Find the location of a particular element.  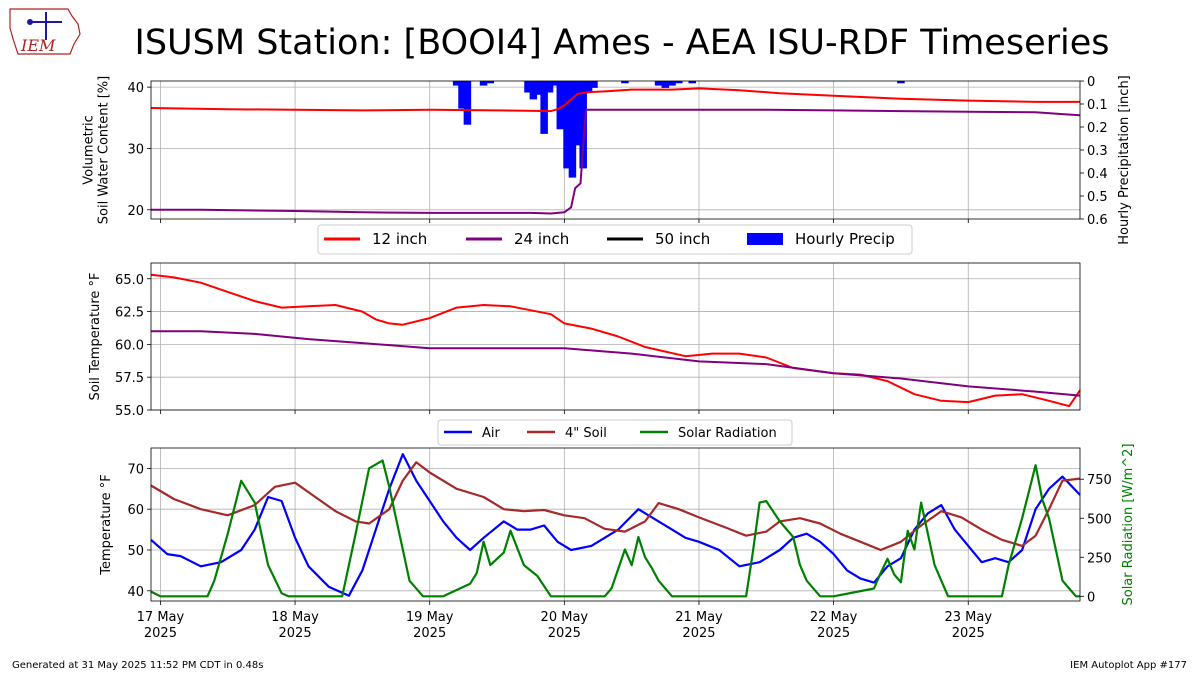

legend-box is located at coordinates (615, 432).